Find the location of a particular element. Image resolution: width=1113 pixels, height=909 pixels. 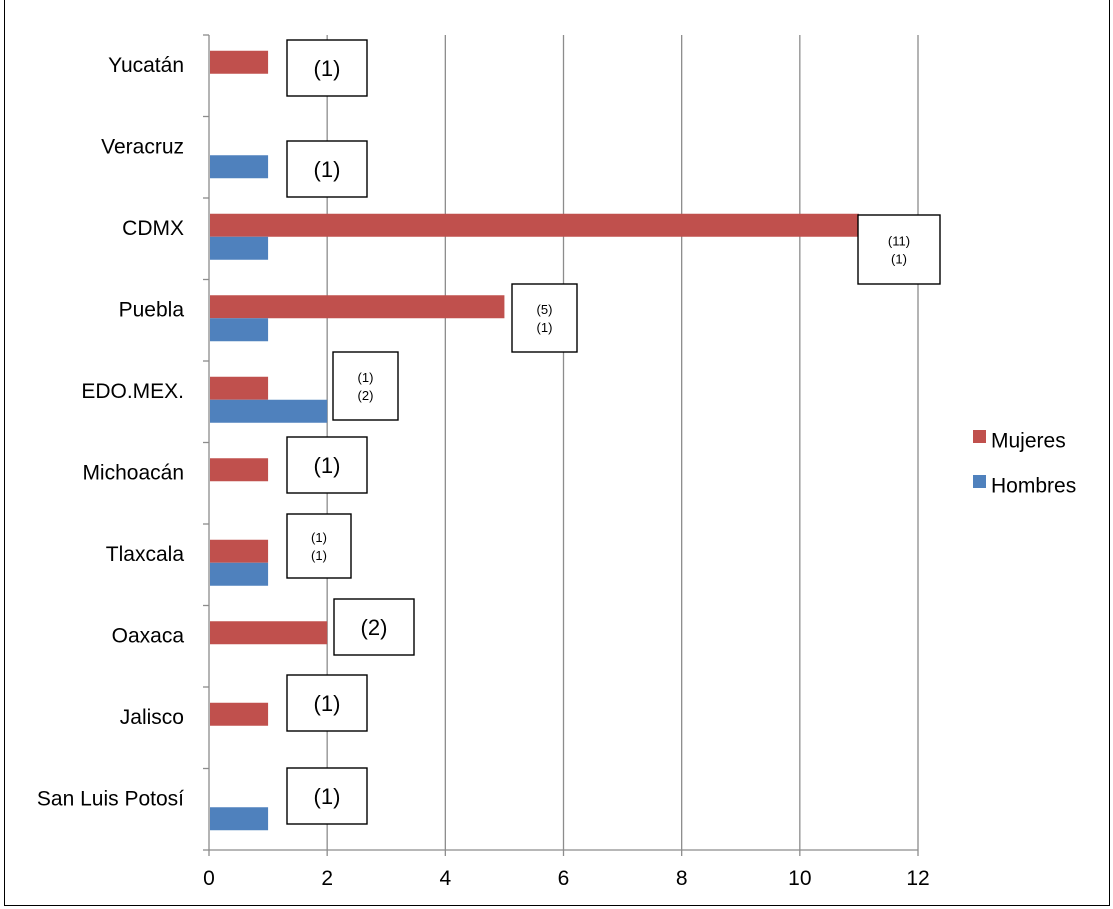

annotation-label: (5) is located at coordinates (545, 309).